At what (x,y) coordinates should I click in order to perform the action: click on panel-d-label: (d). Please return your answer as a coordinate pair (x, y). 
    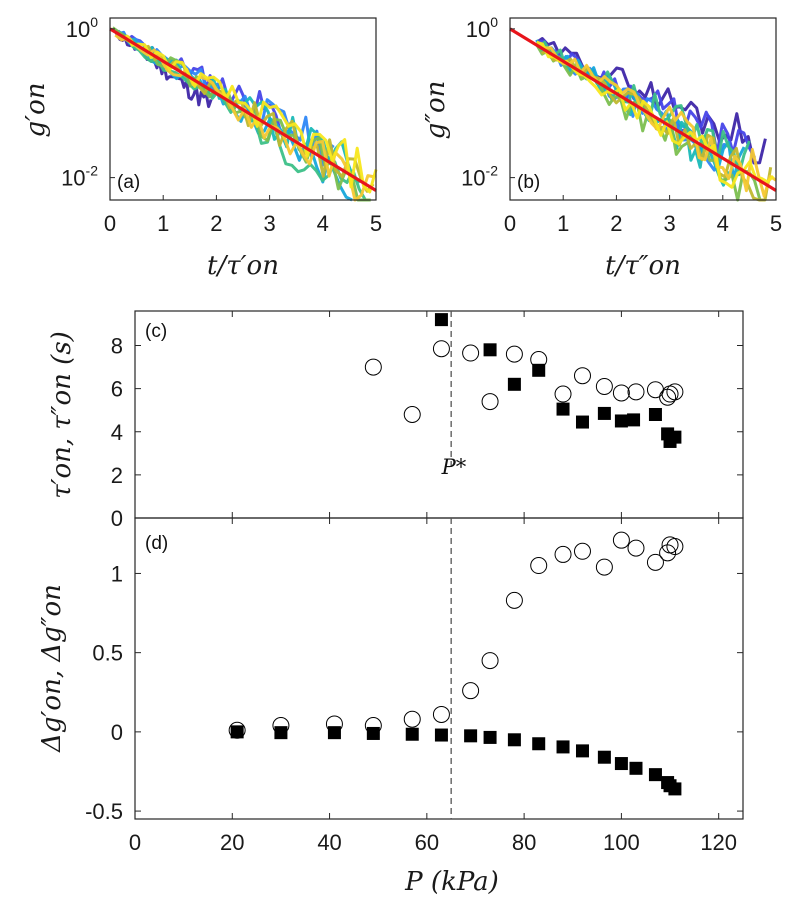
    Looking at the image, I should click on (156, 543).